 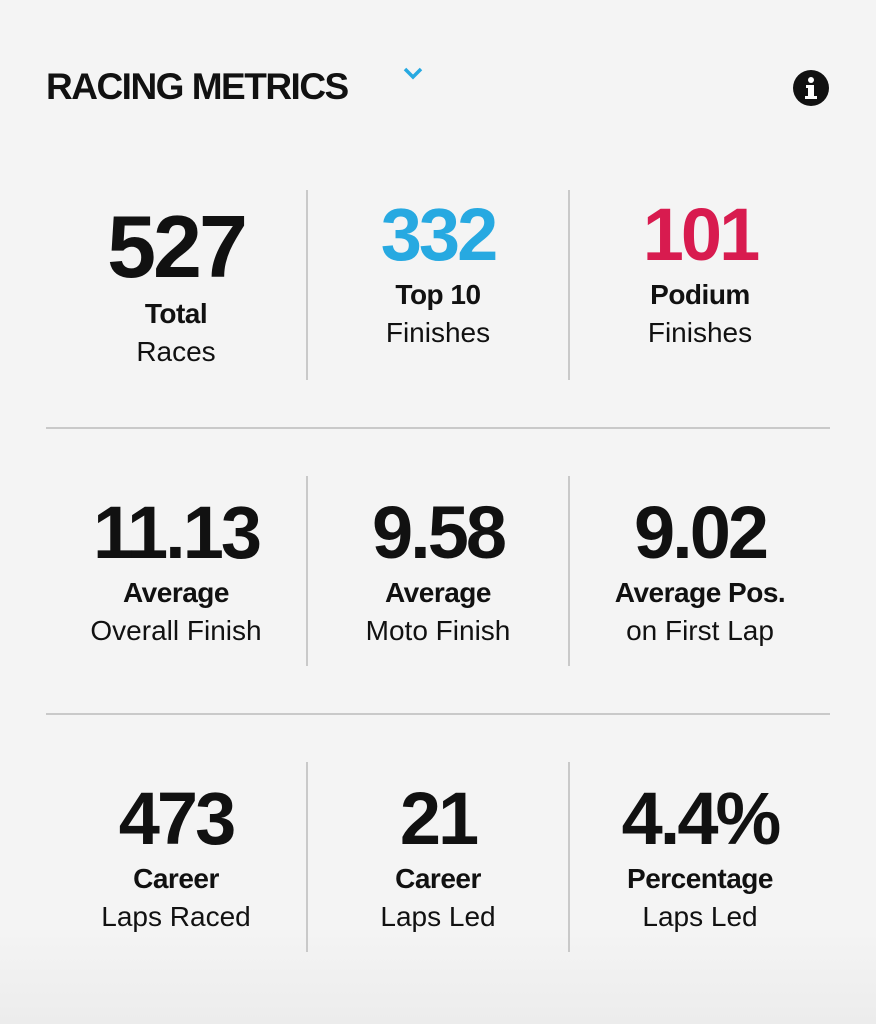 What do you see at coordinates (700, 592) in the screenshot?
I see `metric-label: Average Pos.` at bounding box center [700, 592].